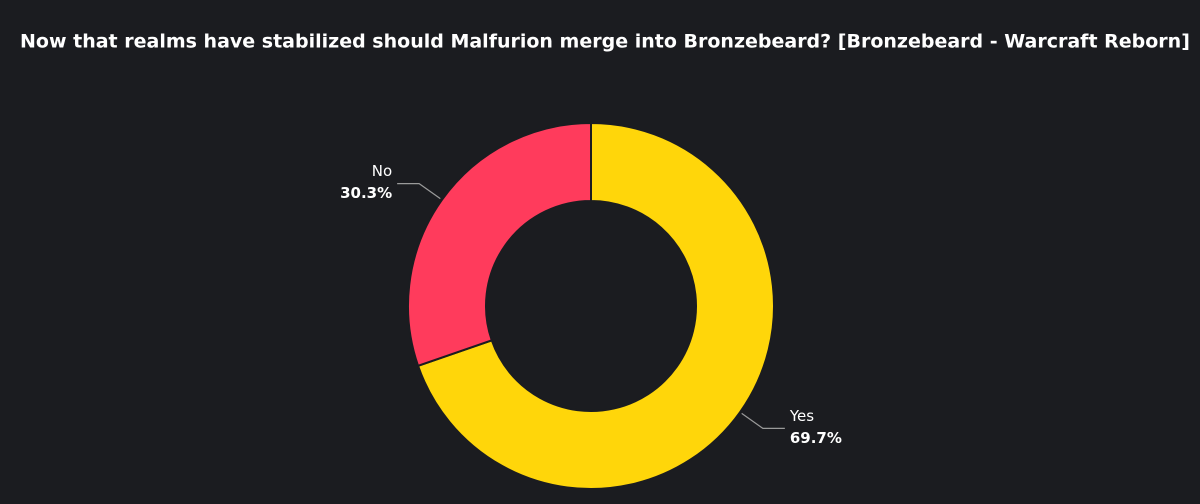 The image size is (1200, 504). What do you see at coordinates (366, 193) in the screenshot?
I see `slice-value-label: 30.3%` at bounding box center [366, 193].